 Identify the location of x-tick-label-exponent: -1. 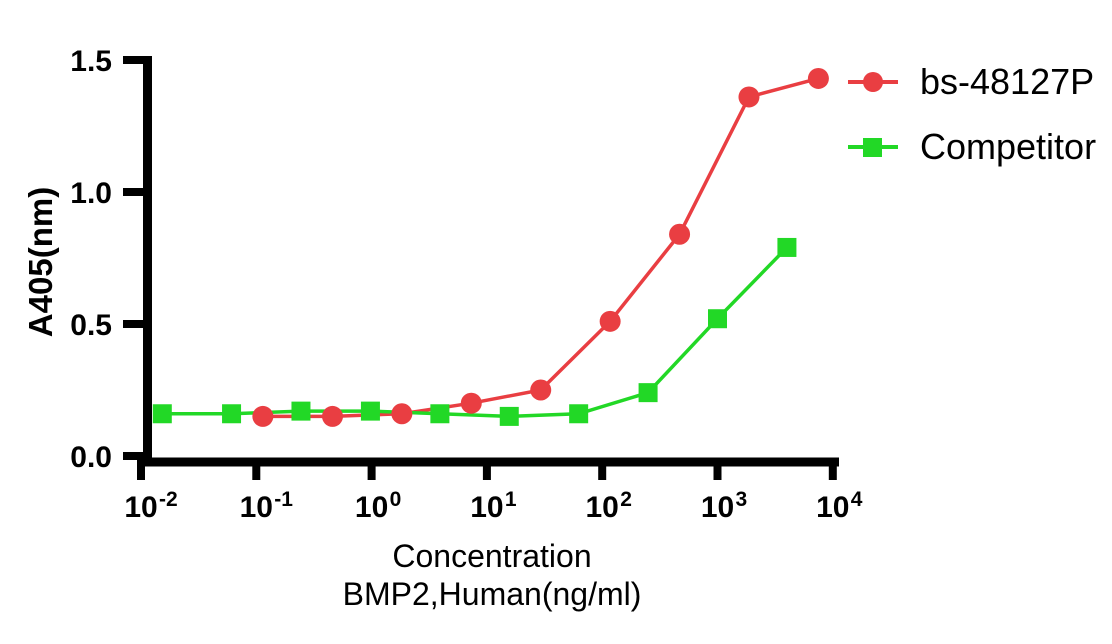
(283, 499).